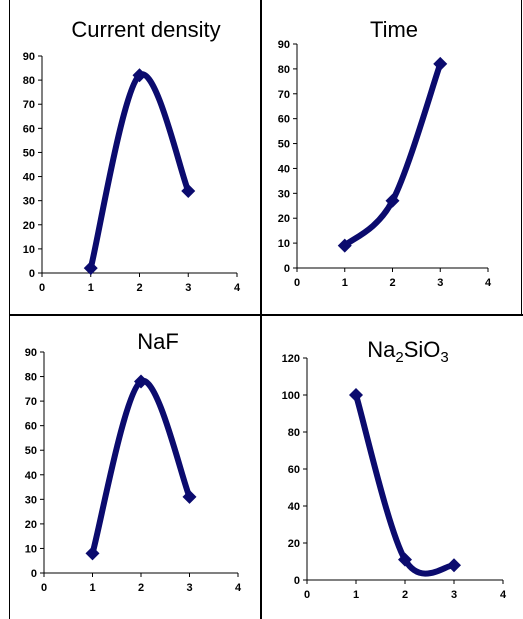 This screenshot has height=619, width=523. What do you see at coordinates (521, 157) in the screenshot?
I see `frame-right` at bounding box center [521, 157].